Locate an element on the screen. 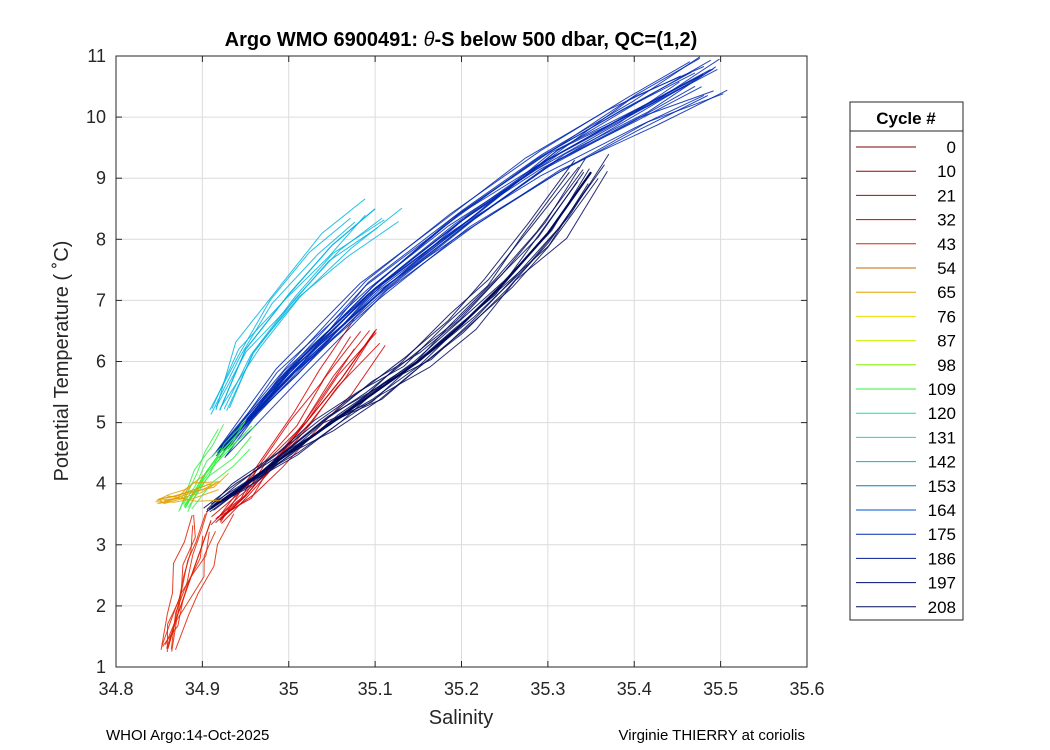 The image size is (1050, 750). profile-main-early-cold is located at coordinates (189, 584).